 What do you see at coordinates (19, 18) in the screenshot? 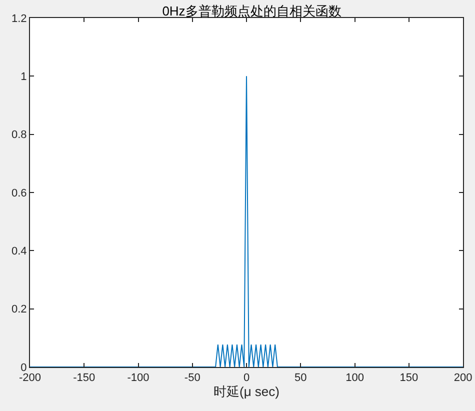
I see `y-tick-label: 1.2` at bounding box center [19, 18].